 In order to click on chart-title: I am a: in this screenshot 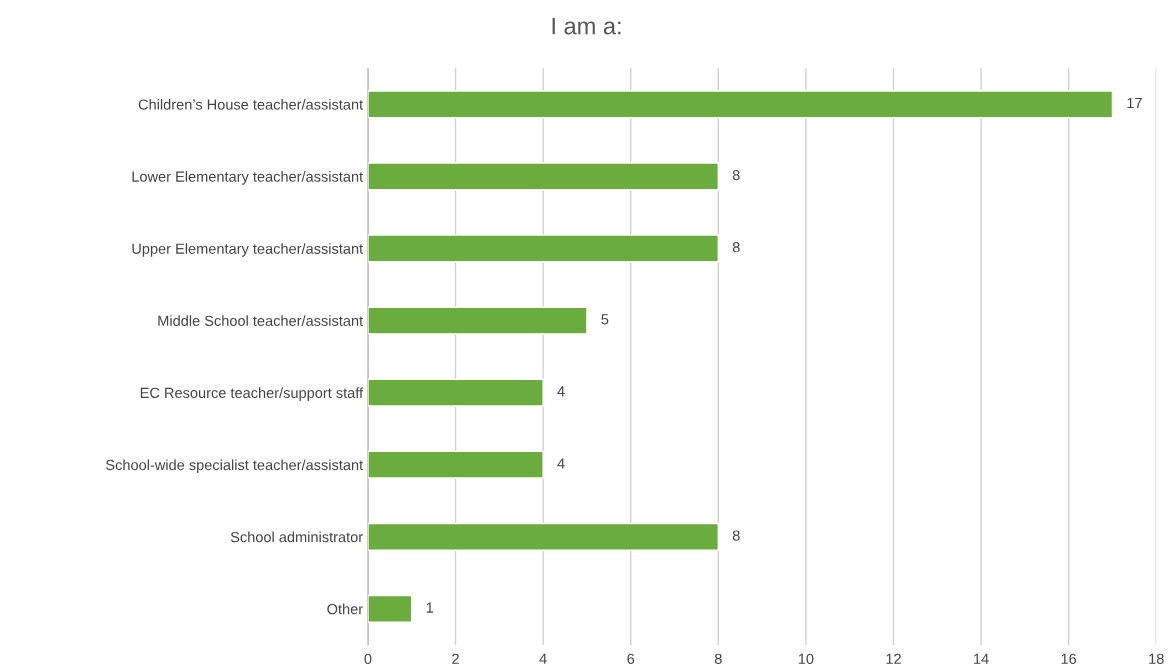, I will do `click(586, 26)`.